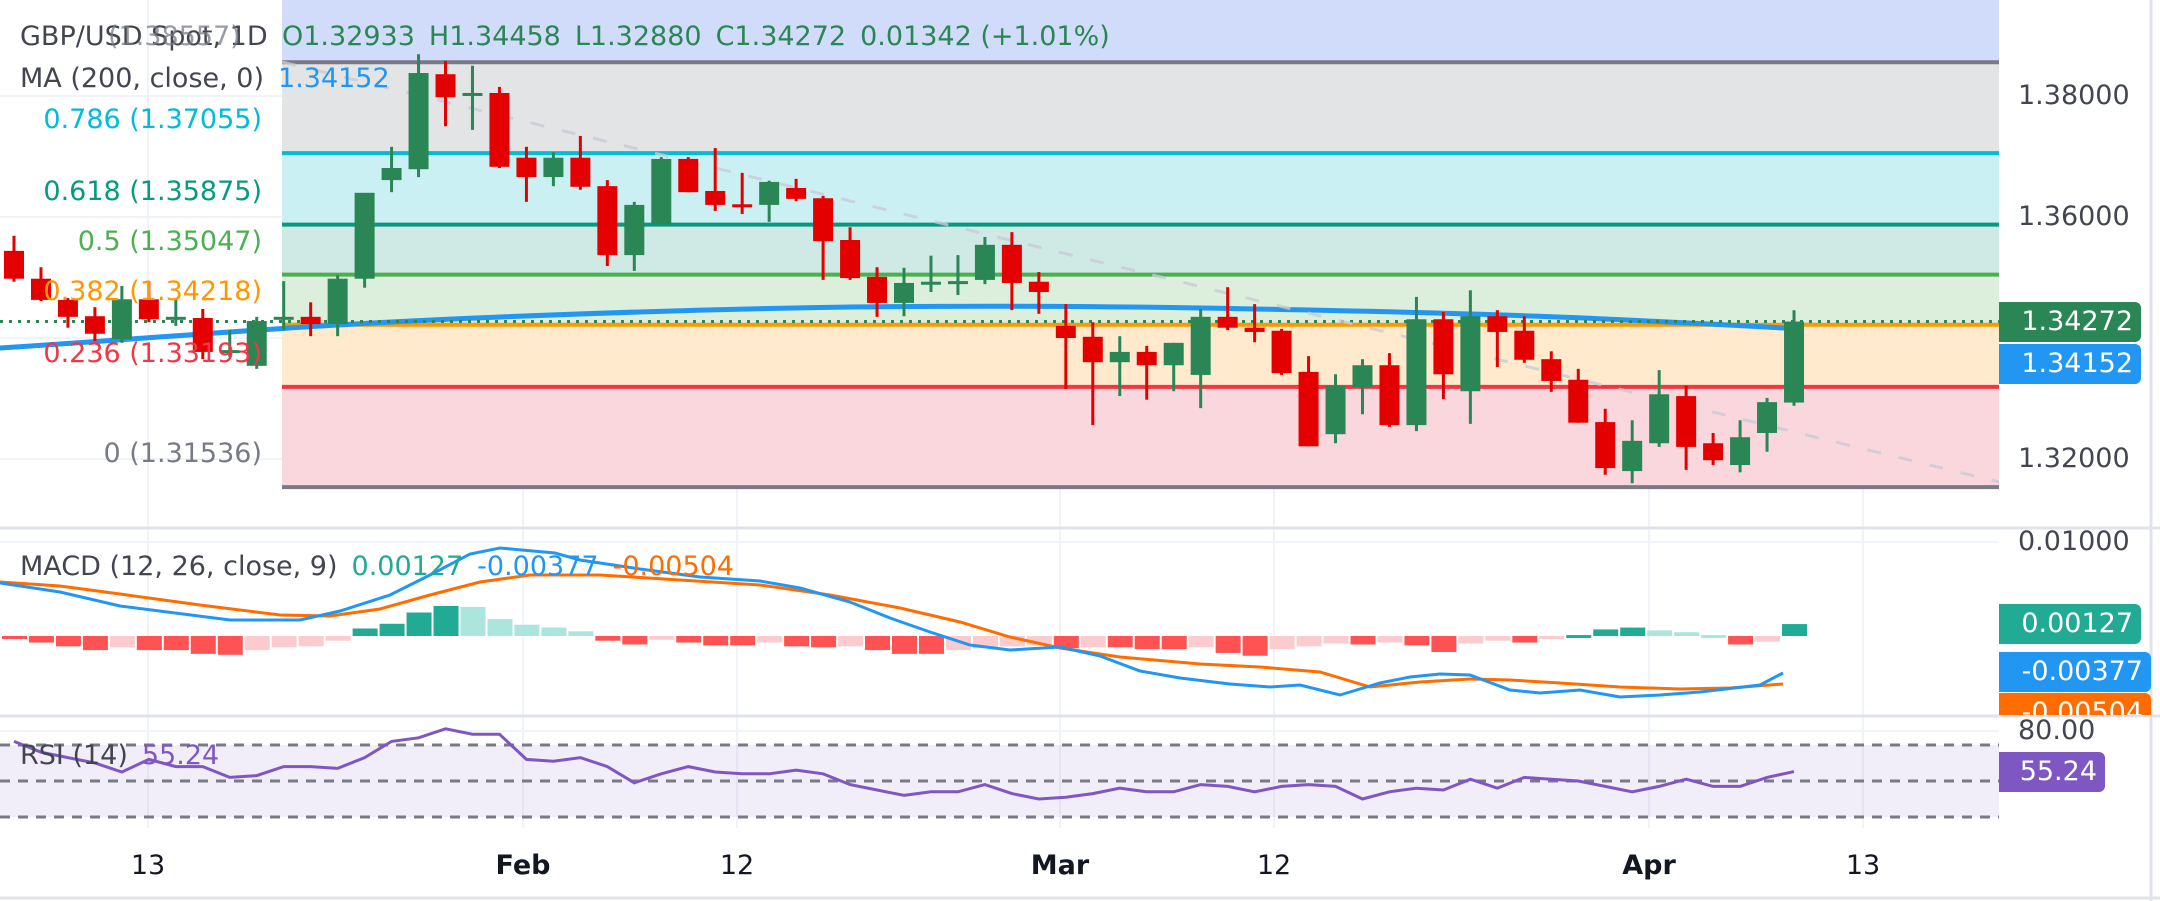  Describe the element at coordinates (407, 566) in the screenshot. I see `macd-hist-value: 0.00127` at that location.